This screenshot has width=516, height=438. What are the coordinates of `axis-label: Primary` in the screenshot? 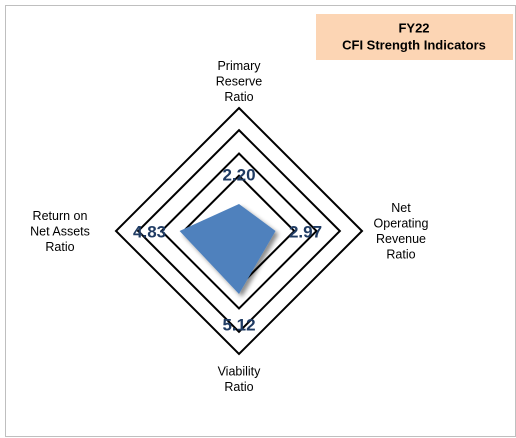 It's located at (239, 66).